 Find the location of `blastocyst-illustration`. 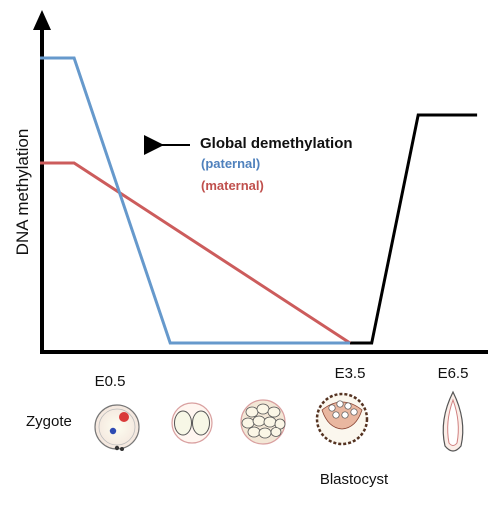

blastocyst-illustration is located at coordinates (342, 419).